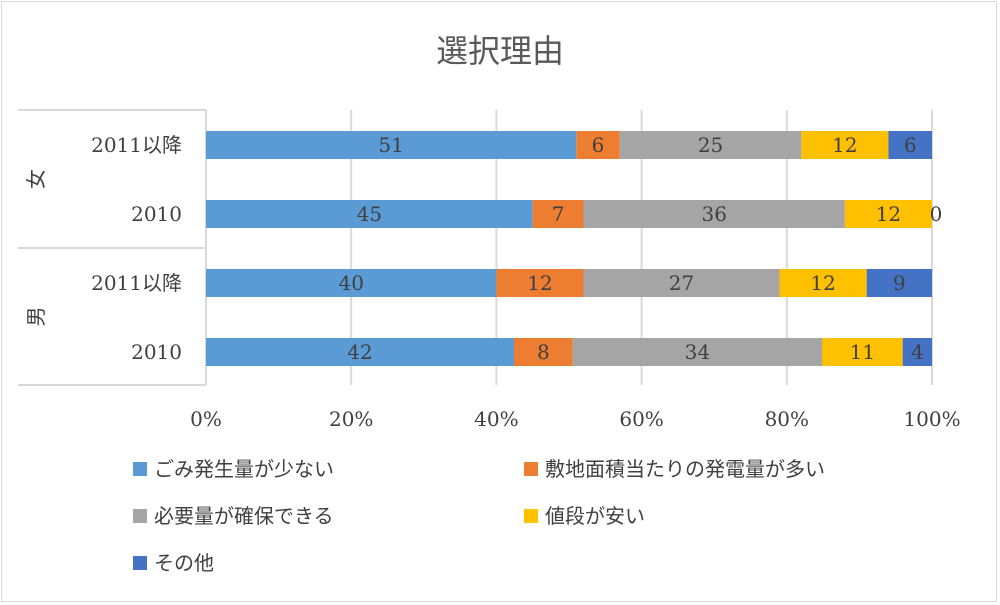 The height and width of the screenshot is (605, 1000). I want to click on group-label: 男, so click(36, 317).